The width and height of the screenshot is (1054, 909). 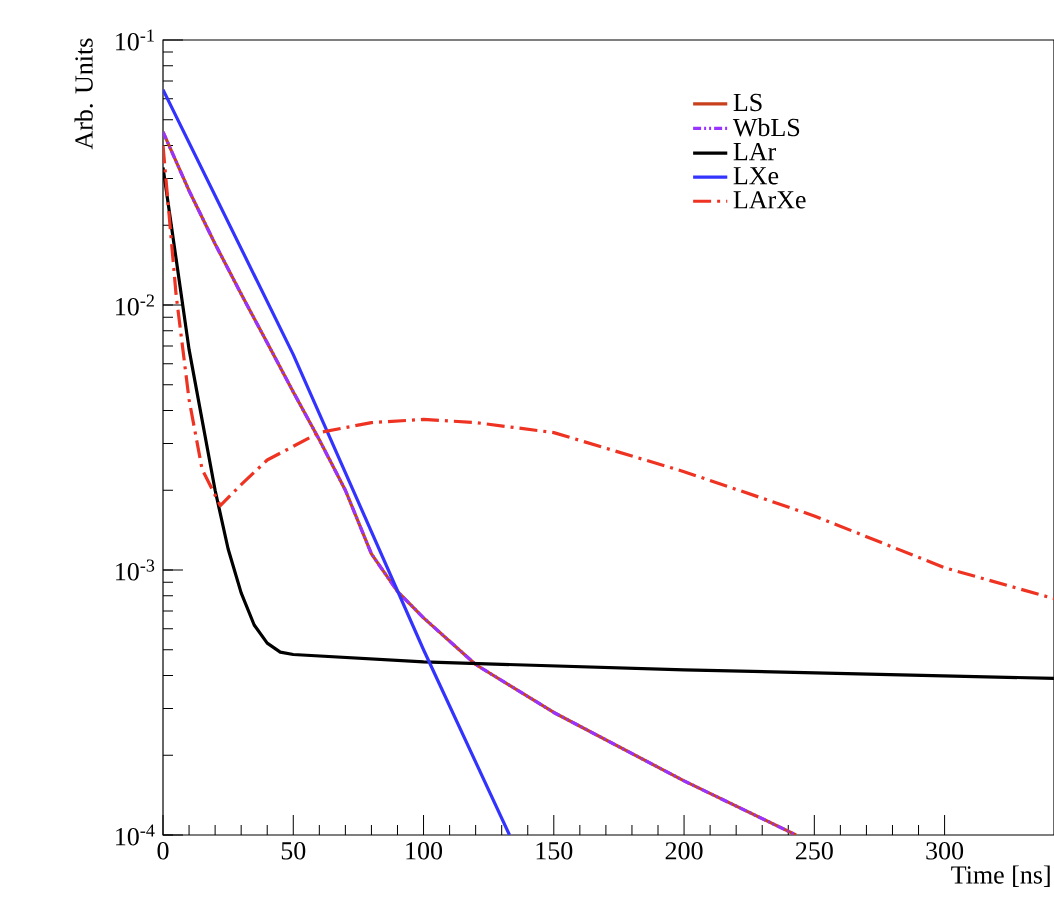 What do you see at coordinates (756, 176) in the screenshot?
I see `legend-label: LXe` at bounding box center [756, 176].